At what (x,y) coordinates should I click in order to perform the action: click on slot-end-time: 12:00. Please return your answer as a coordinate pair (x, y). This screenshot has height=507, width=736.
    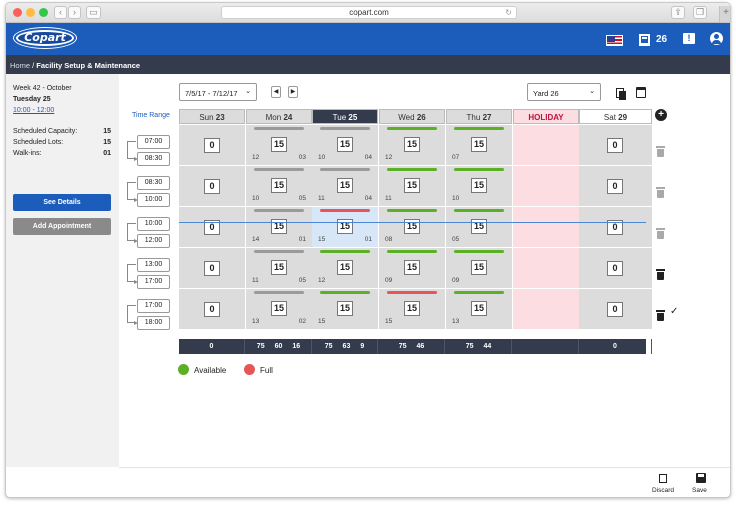
    Looking at the image, I should click on (153, 241).